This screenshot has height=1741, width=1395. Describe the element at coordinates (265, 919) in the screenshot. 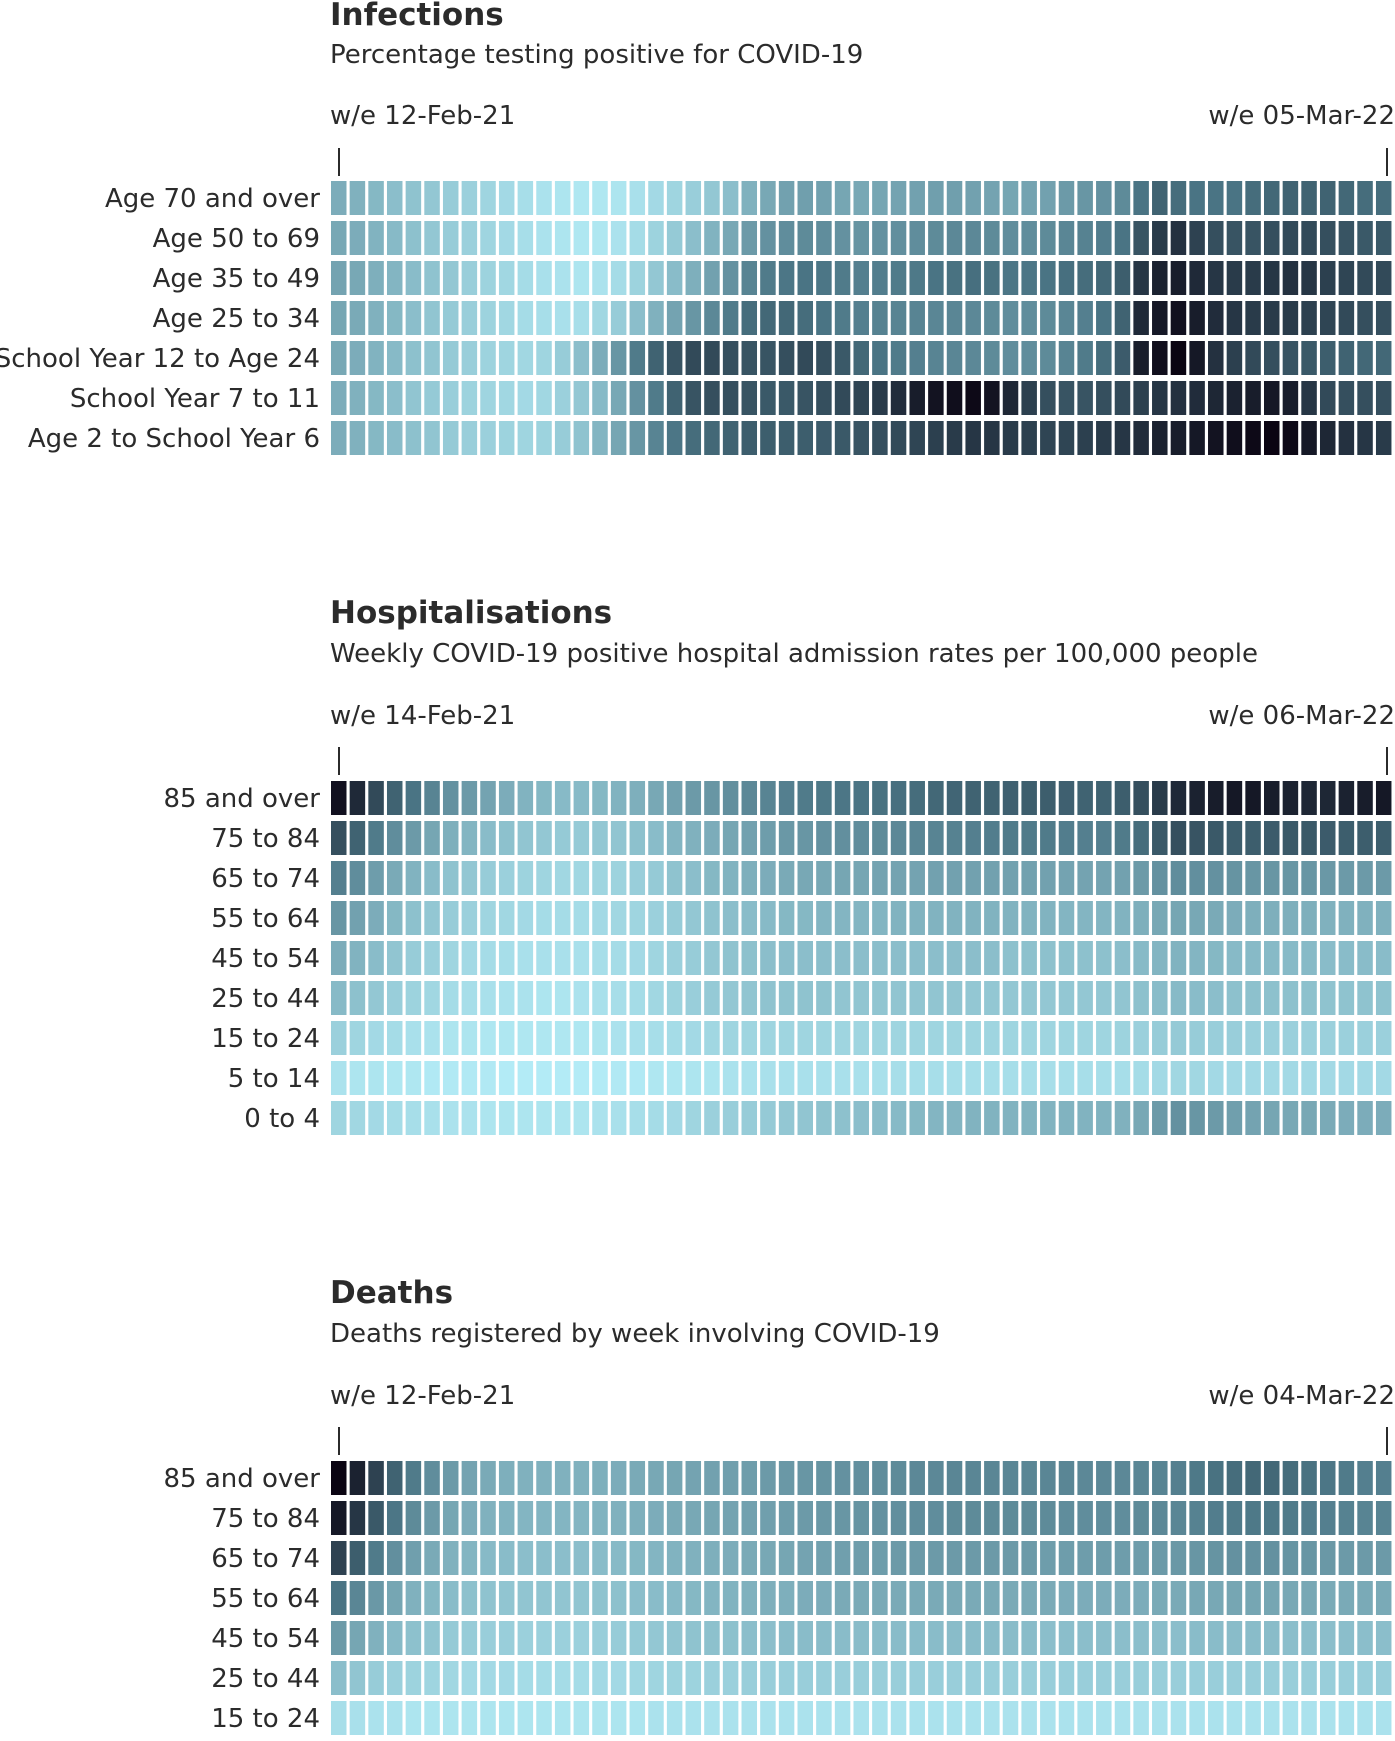

I see `row-label: 55 to 64` at that location.